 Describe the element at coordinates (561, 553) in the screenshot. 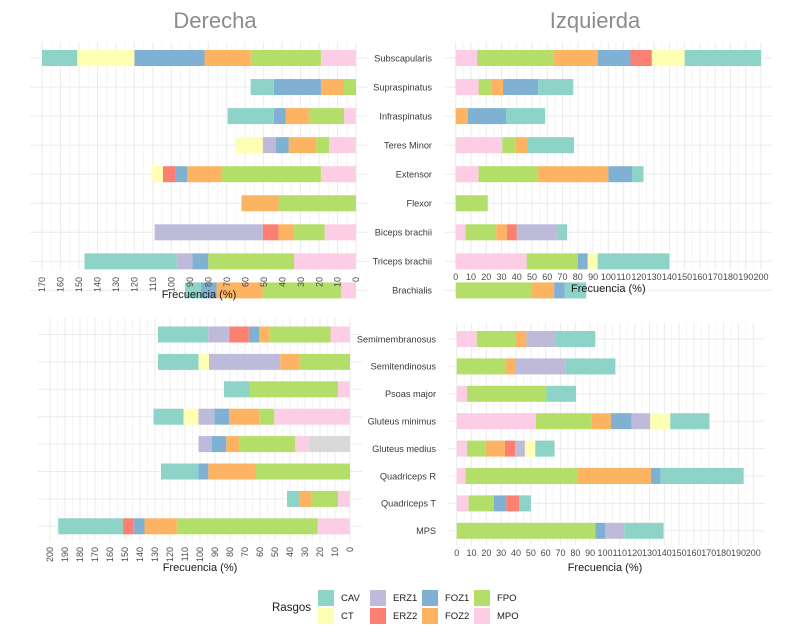

I see `tick-label: 70` at that location.